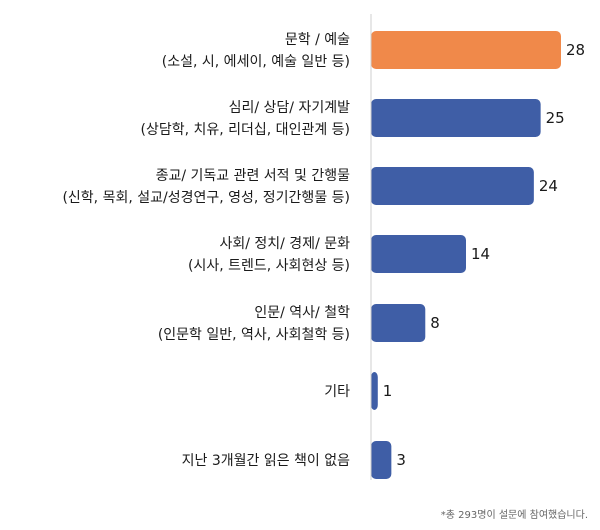  What do you see at coordinates (337, 392) in the screenshot?
I see `category-label-5-line-0: 기타` at bounding box center [337, 392].